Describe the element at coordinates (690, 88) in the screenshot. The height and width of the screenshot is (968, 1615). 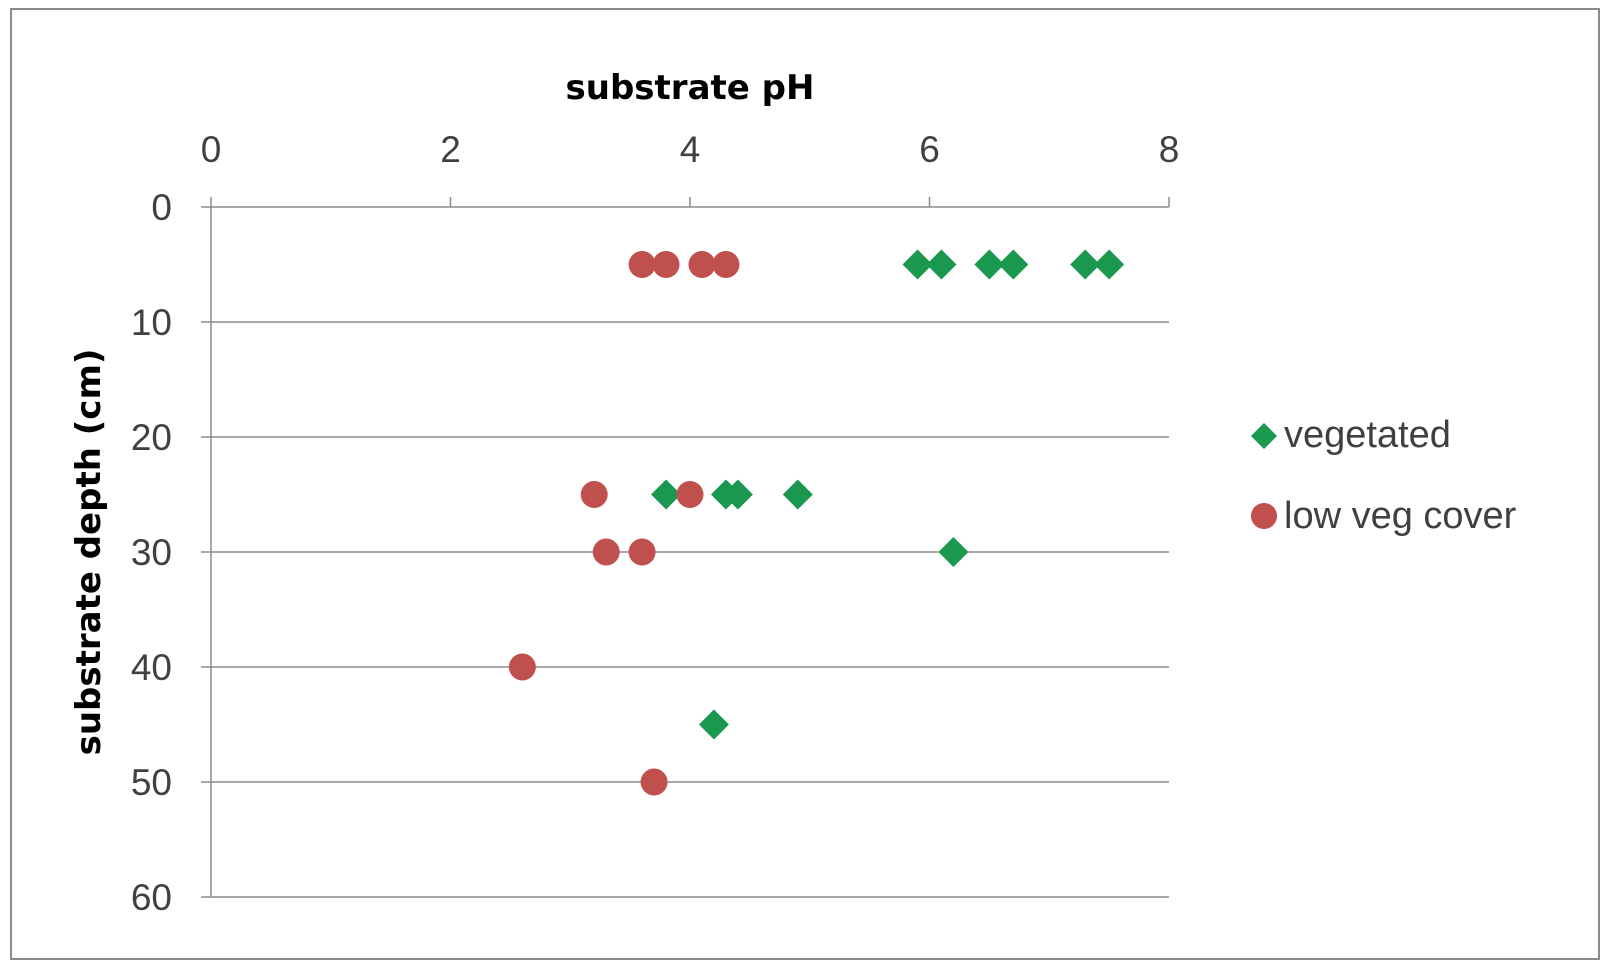
I see `x-axis-title: substrate pH` at that location.